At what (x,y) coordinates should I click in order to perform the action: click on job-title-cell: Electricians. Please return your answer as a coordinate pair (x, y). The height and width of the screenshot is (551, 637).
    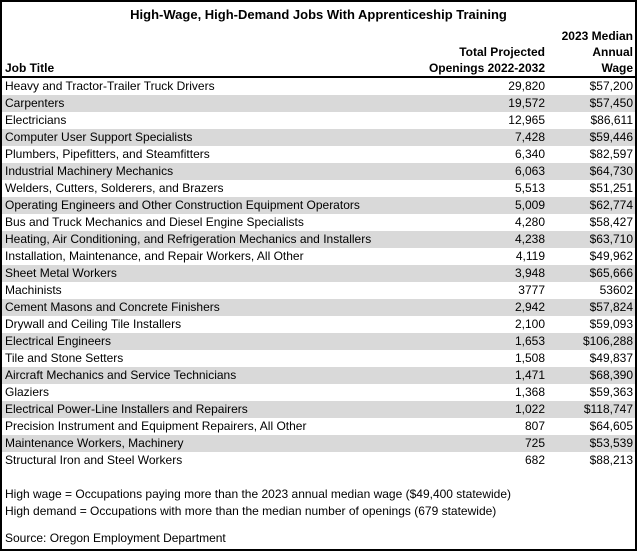
    Looking at the image, I should click on (36, 120).